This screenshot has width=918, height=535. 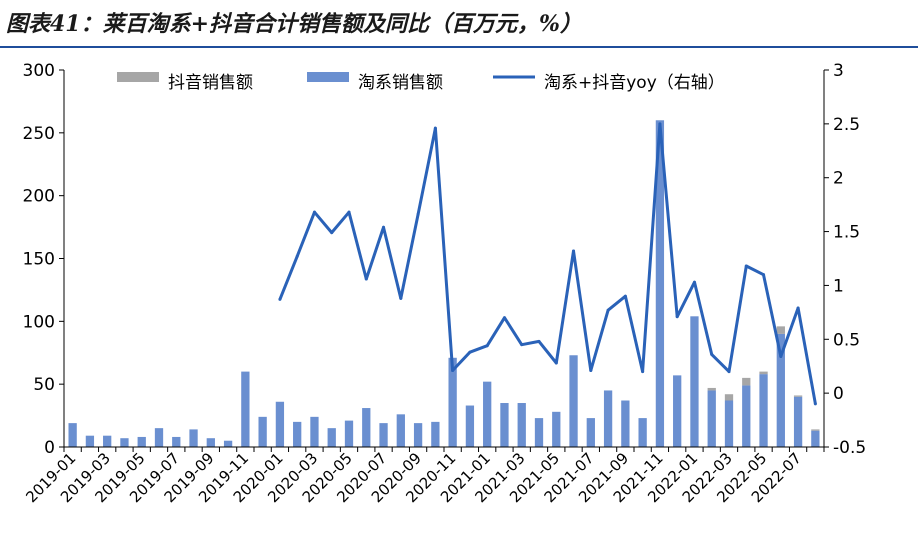 What do you see at coordinates (138, 77) in the screenshot?
I see `legend-swatch-douyin` at bounding box center [138, 77].